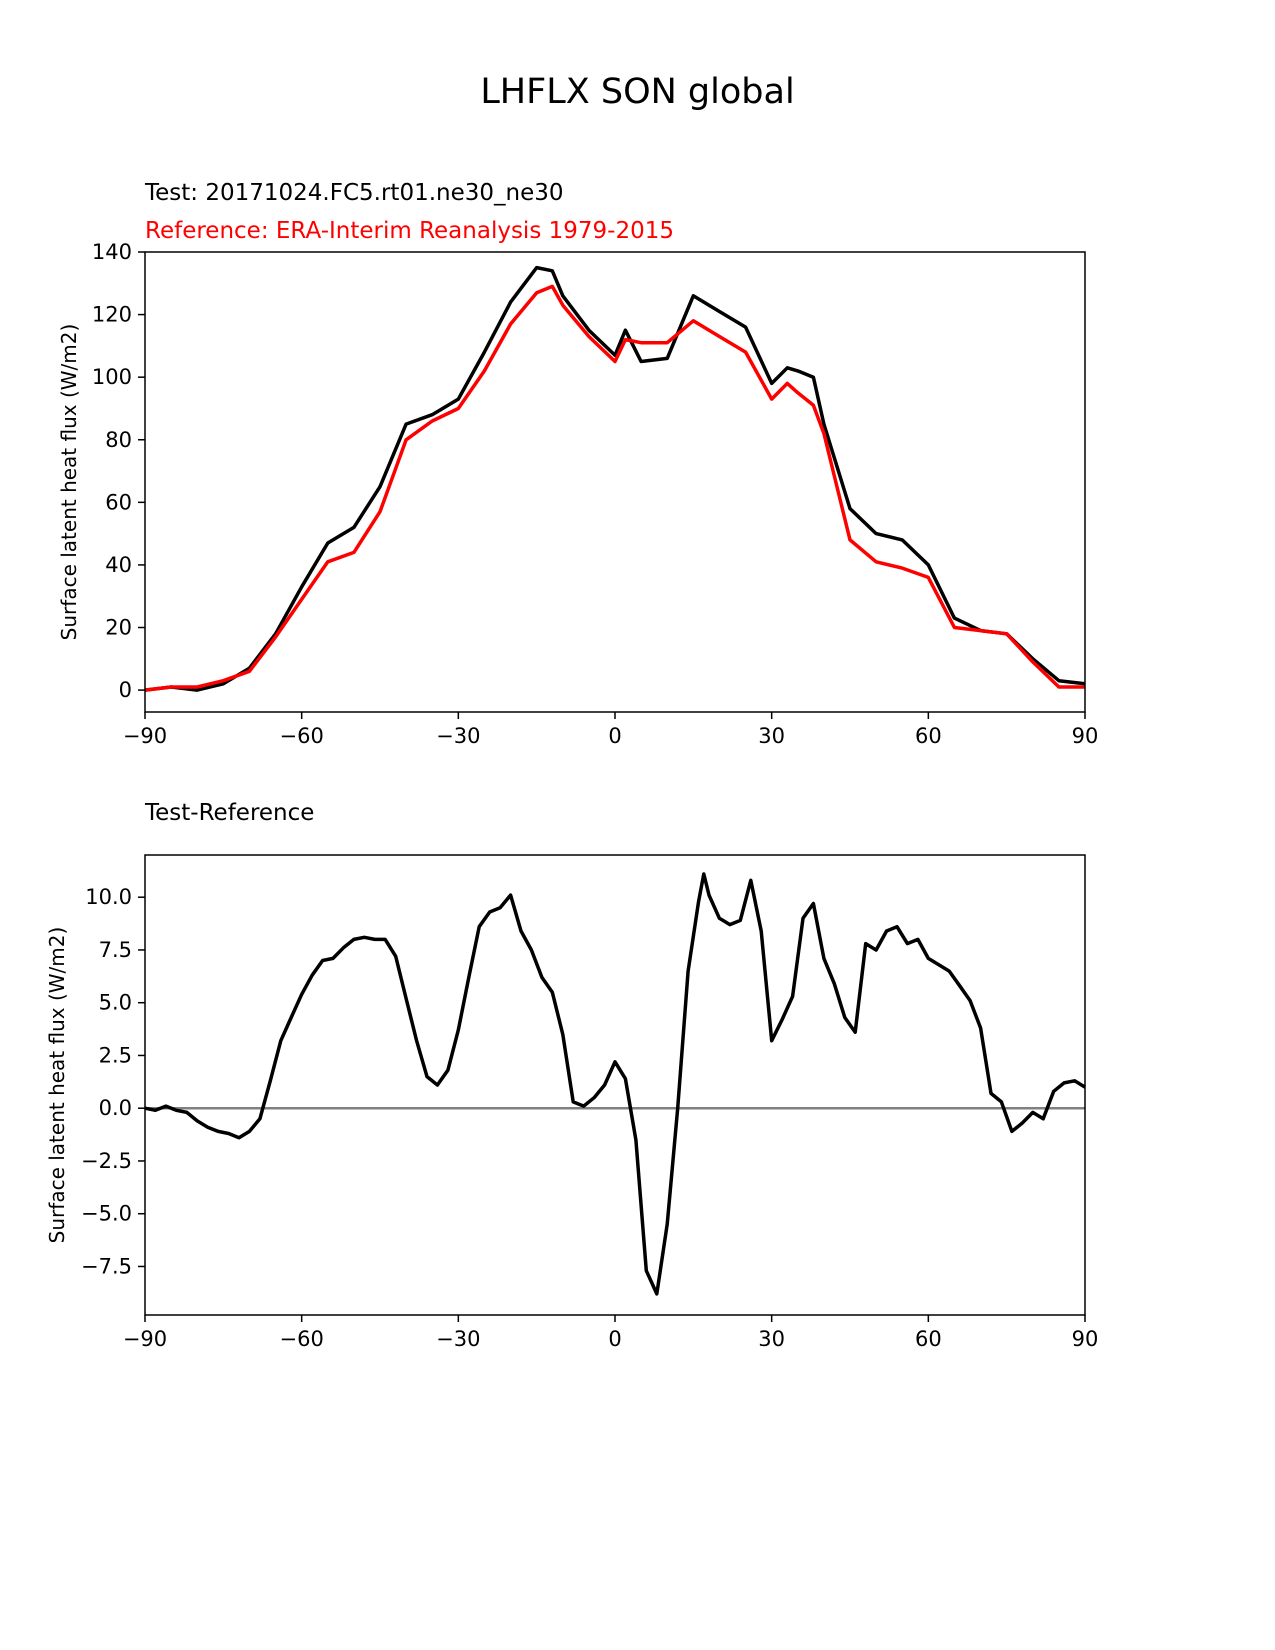 The width and height of the screenshot is (1275, 1650). Describe the element at coordinates (112, 377) in the screenshot. I see `y-tick-label: 100` at that location.